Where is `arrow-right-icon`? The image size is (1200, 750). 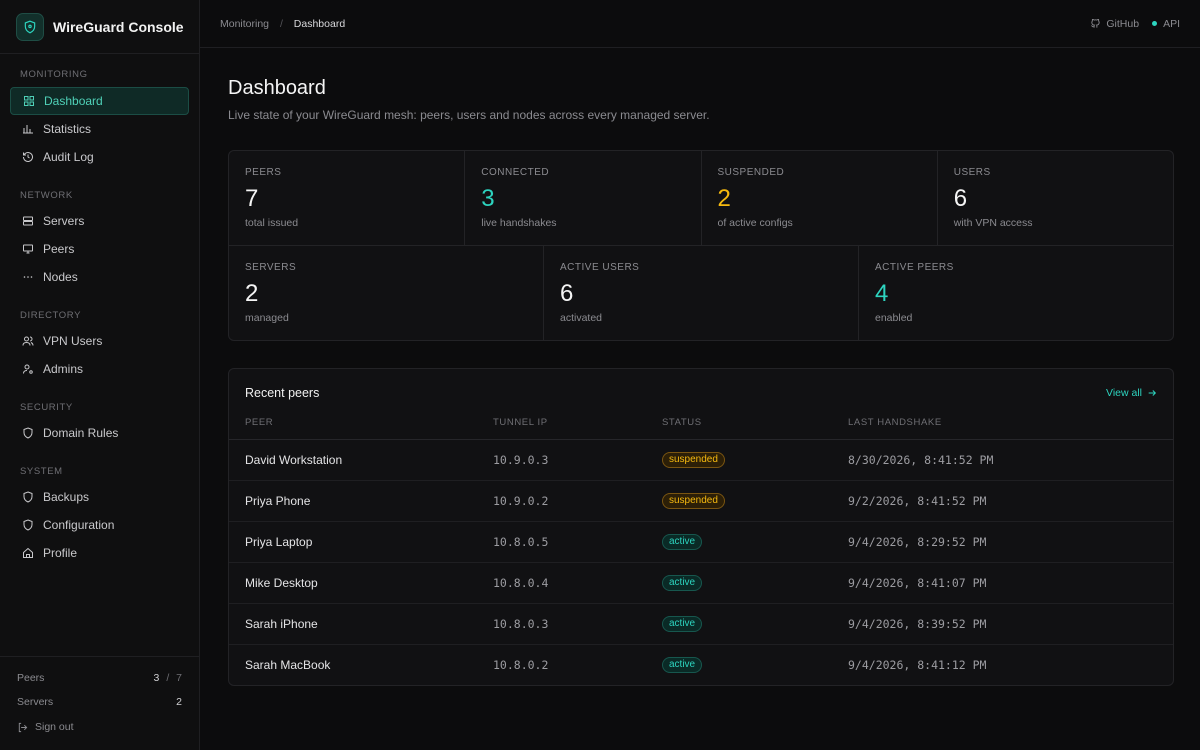 arrow-right-icon is located at coordinates (1152, 393).